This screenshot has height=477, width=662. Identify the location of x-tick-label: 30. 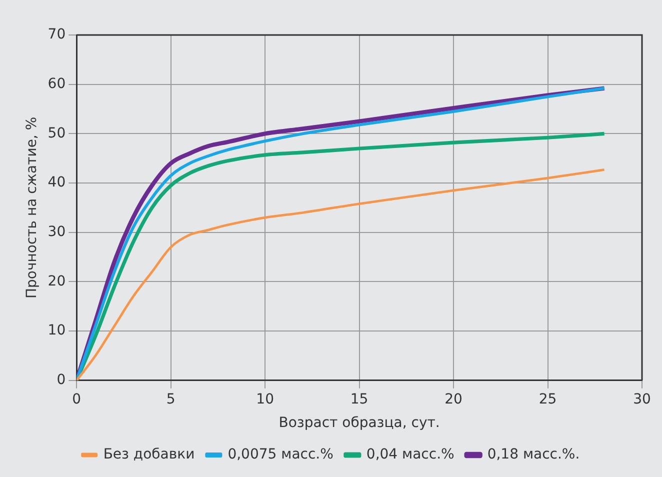
(642, 399).